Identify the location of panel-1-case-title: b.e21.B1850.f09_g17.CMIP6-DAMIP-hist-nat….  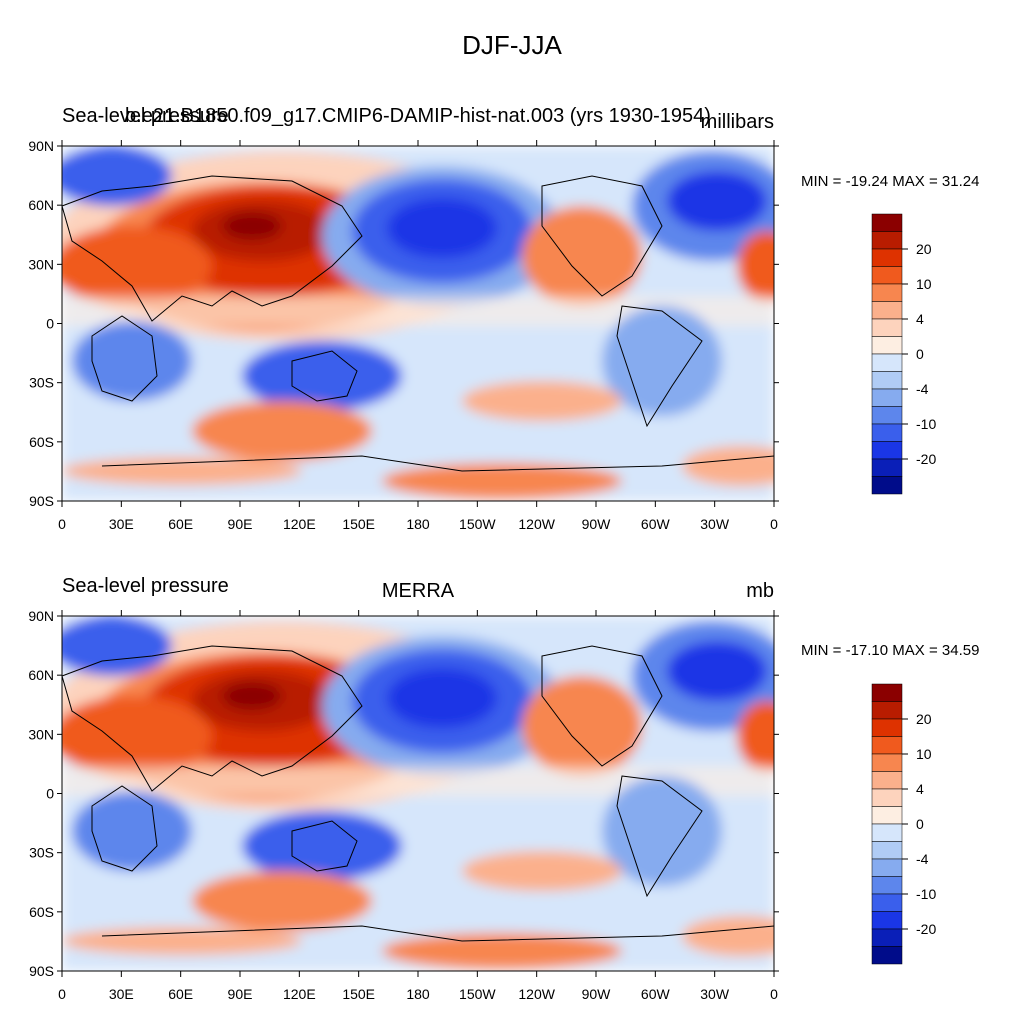
(418, 116).